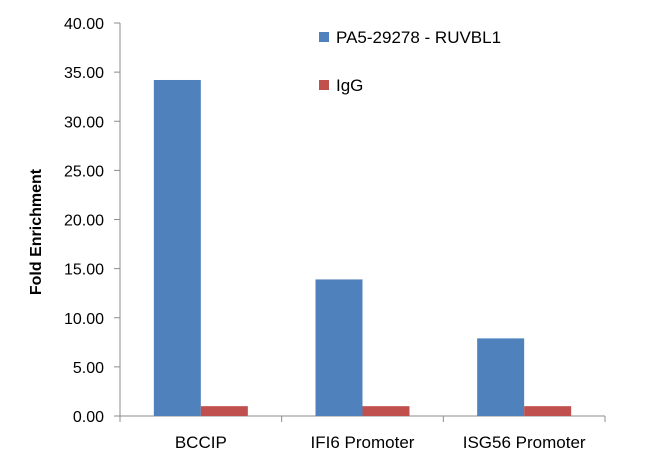 The width and height of the screenshot is (650, 472). What do you see at coordinates (410, 61) in the screenshot?
I see `legend: PA5-29278 - RUVBL1 IgG` at bounding box center [410, 61].